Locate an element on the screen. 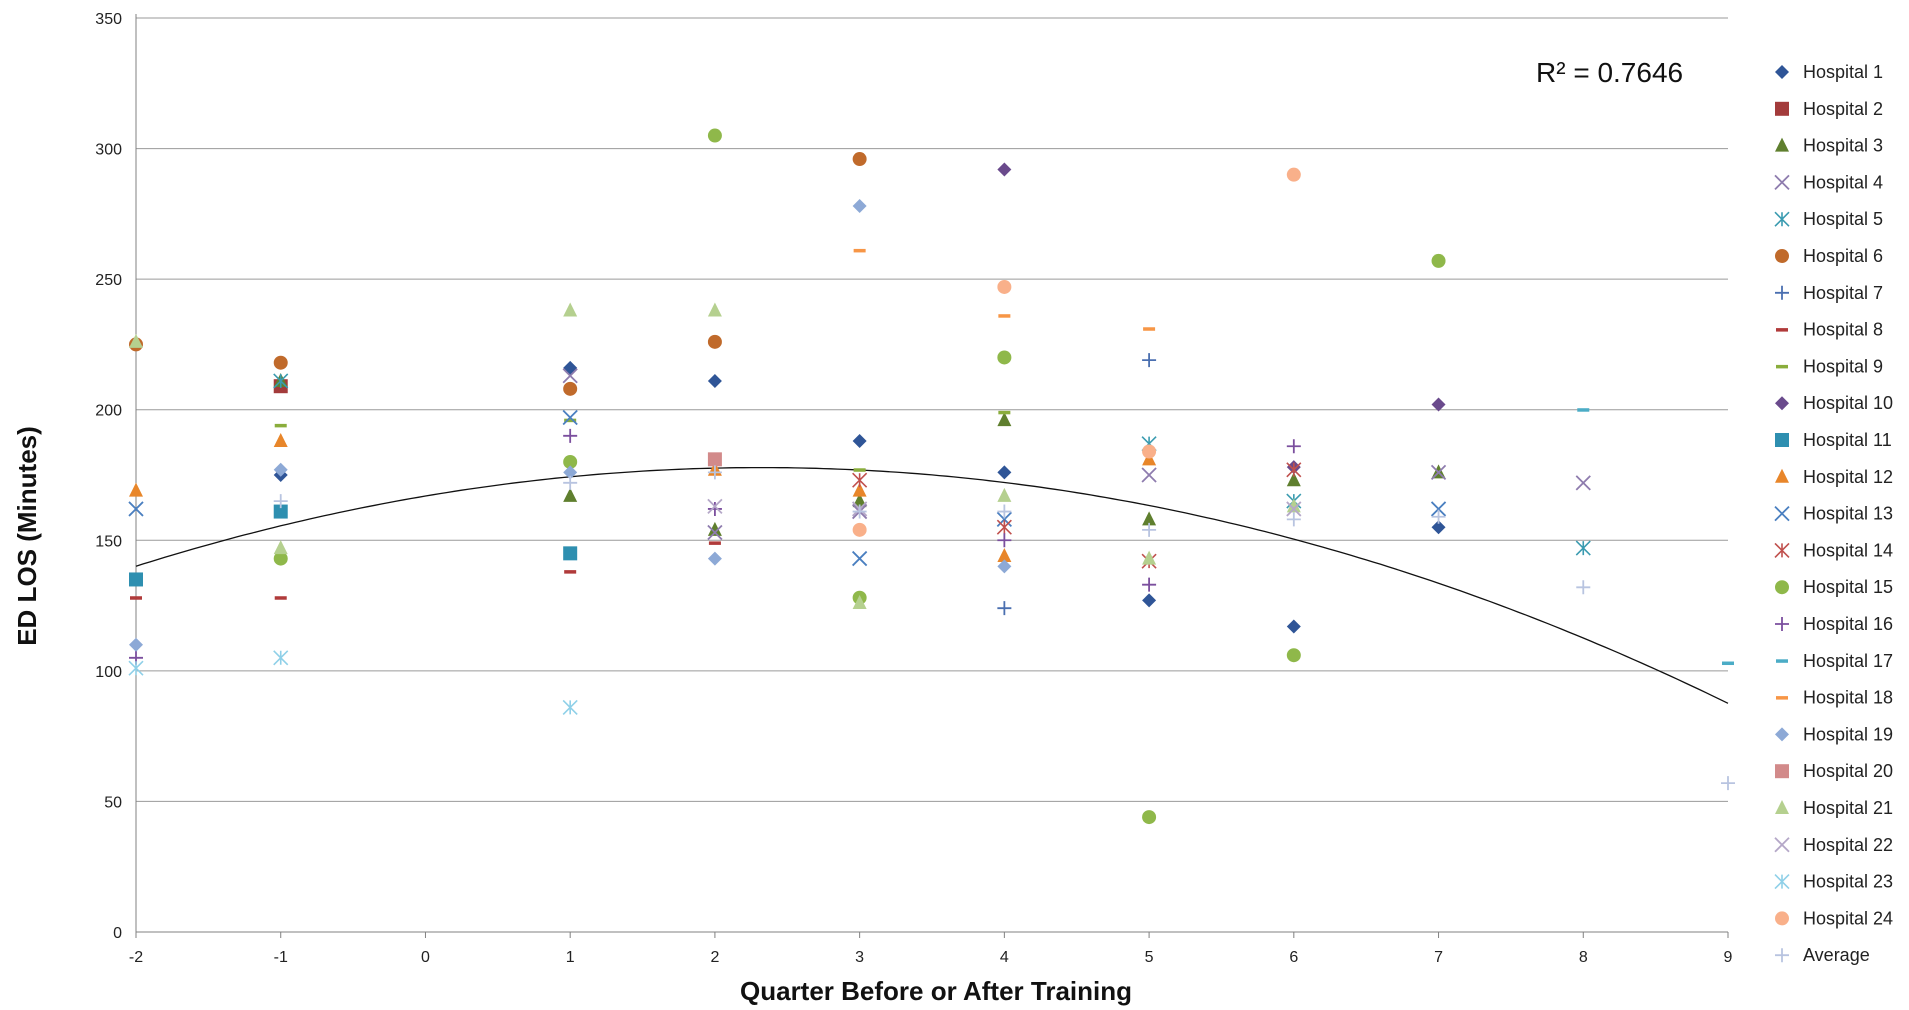 The height and width of the screenshot is (1010, 1909). legend-label: Hospital 13 is located at coordinates (1848, 514).